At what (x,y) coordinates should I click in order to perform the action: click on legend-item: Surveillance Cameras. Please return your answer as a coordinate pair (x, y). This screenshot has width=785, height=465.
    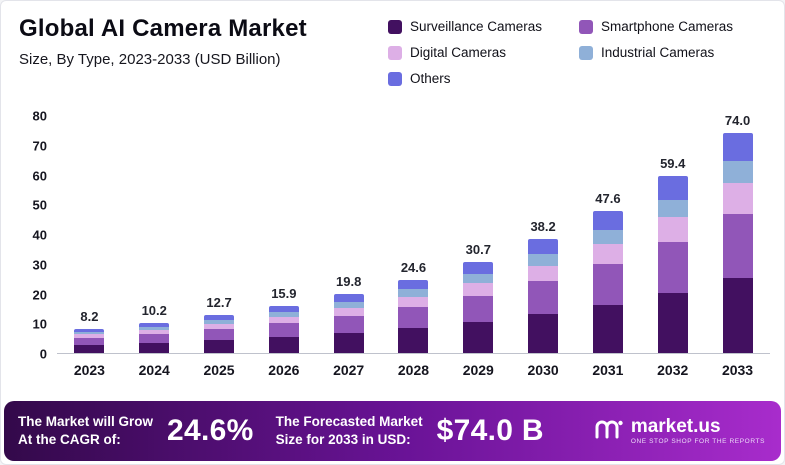
    Looking at the image, I should click on (480, 26).